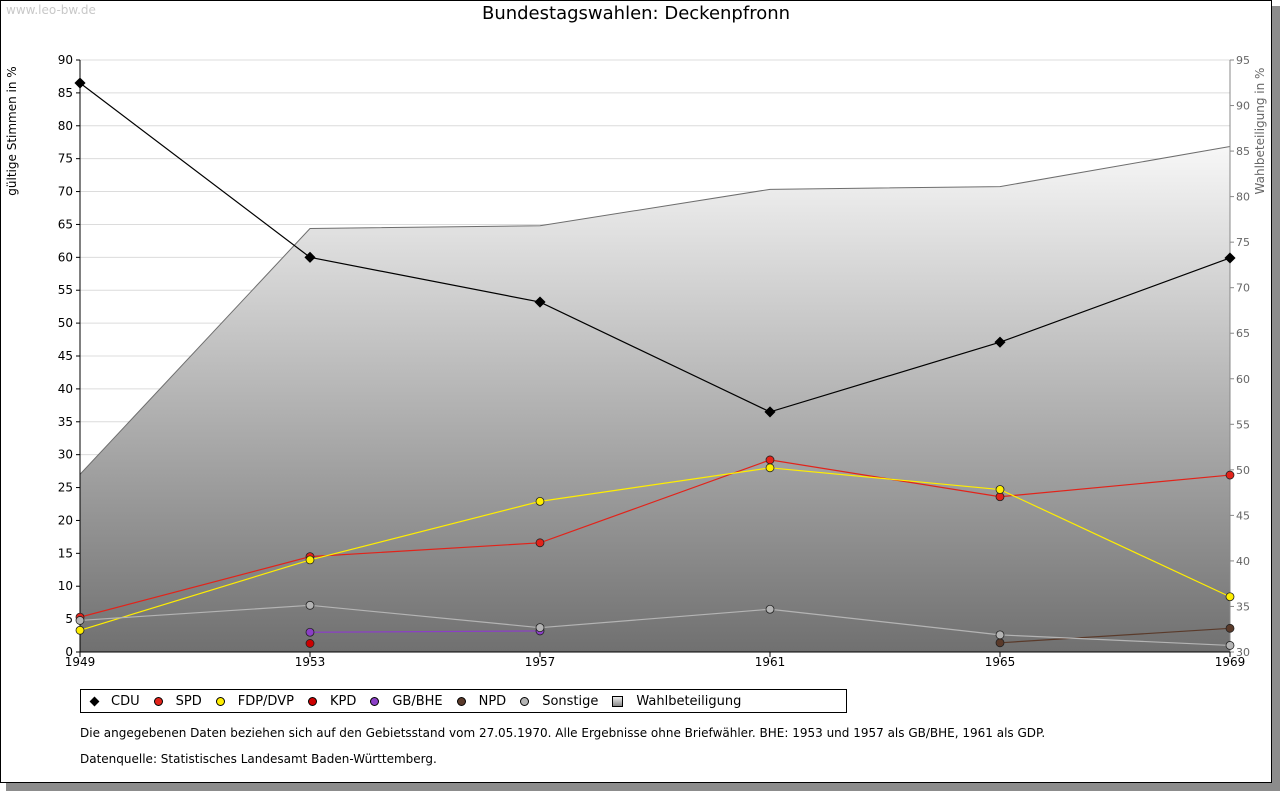 Image resolution: width=1280 pixels, height=791 pixels. What do you see at coordinates (643, 787) in the screenshot?
I see `frame-shadow-bottom` at bounding box center [643, 787].